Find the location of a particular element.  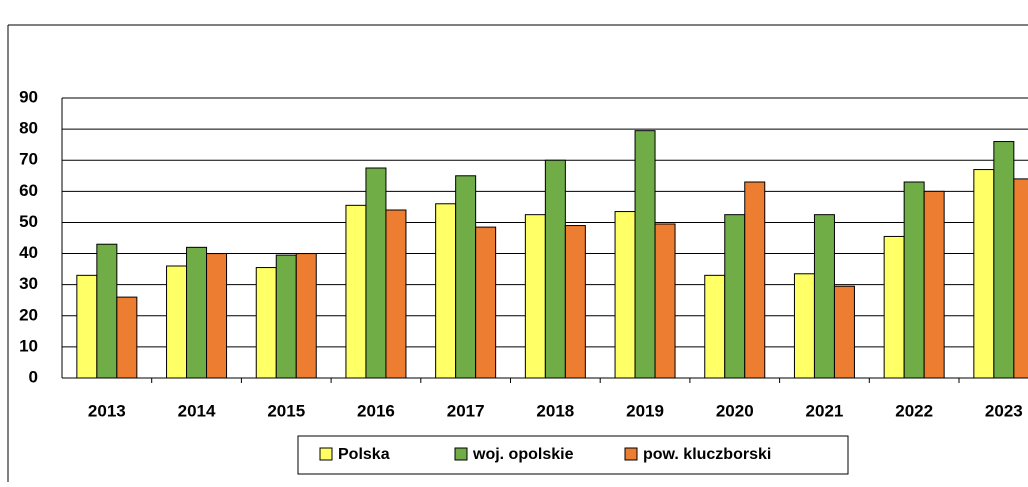

y-tick-label: 40 is located at coordinates (28, 252).